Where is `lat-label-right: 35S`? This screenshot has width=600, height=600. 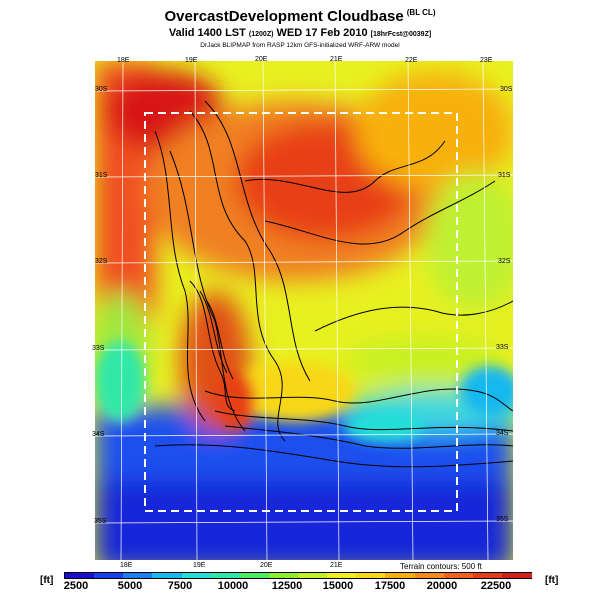 lat-label-right: 35S is located at coordinates (502, 519).